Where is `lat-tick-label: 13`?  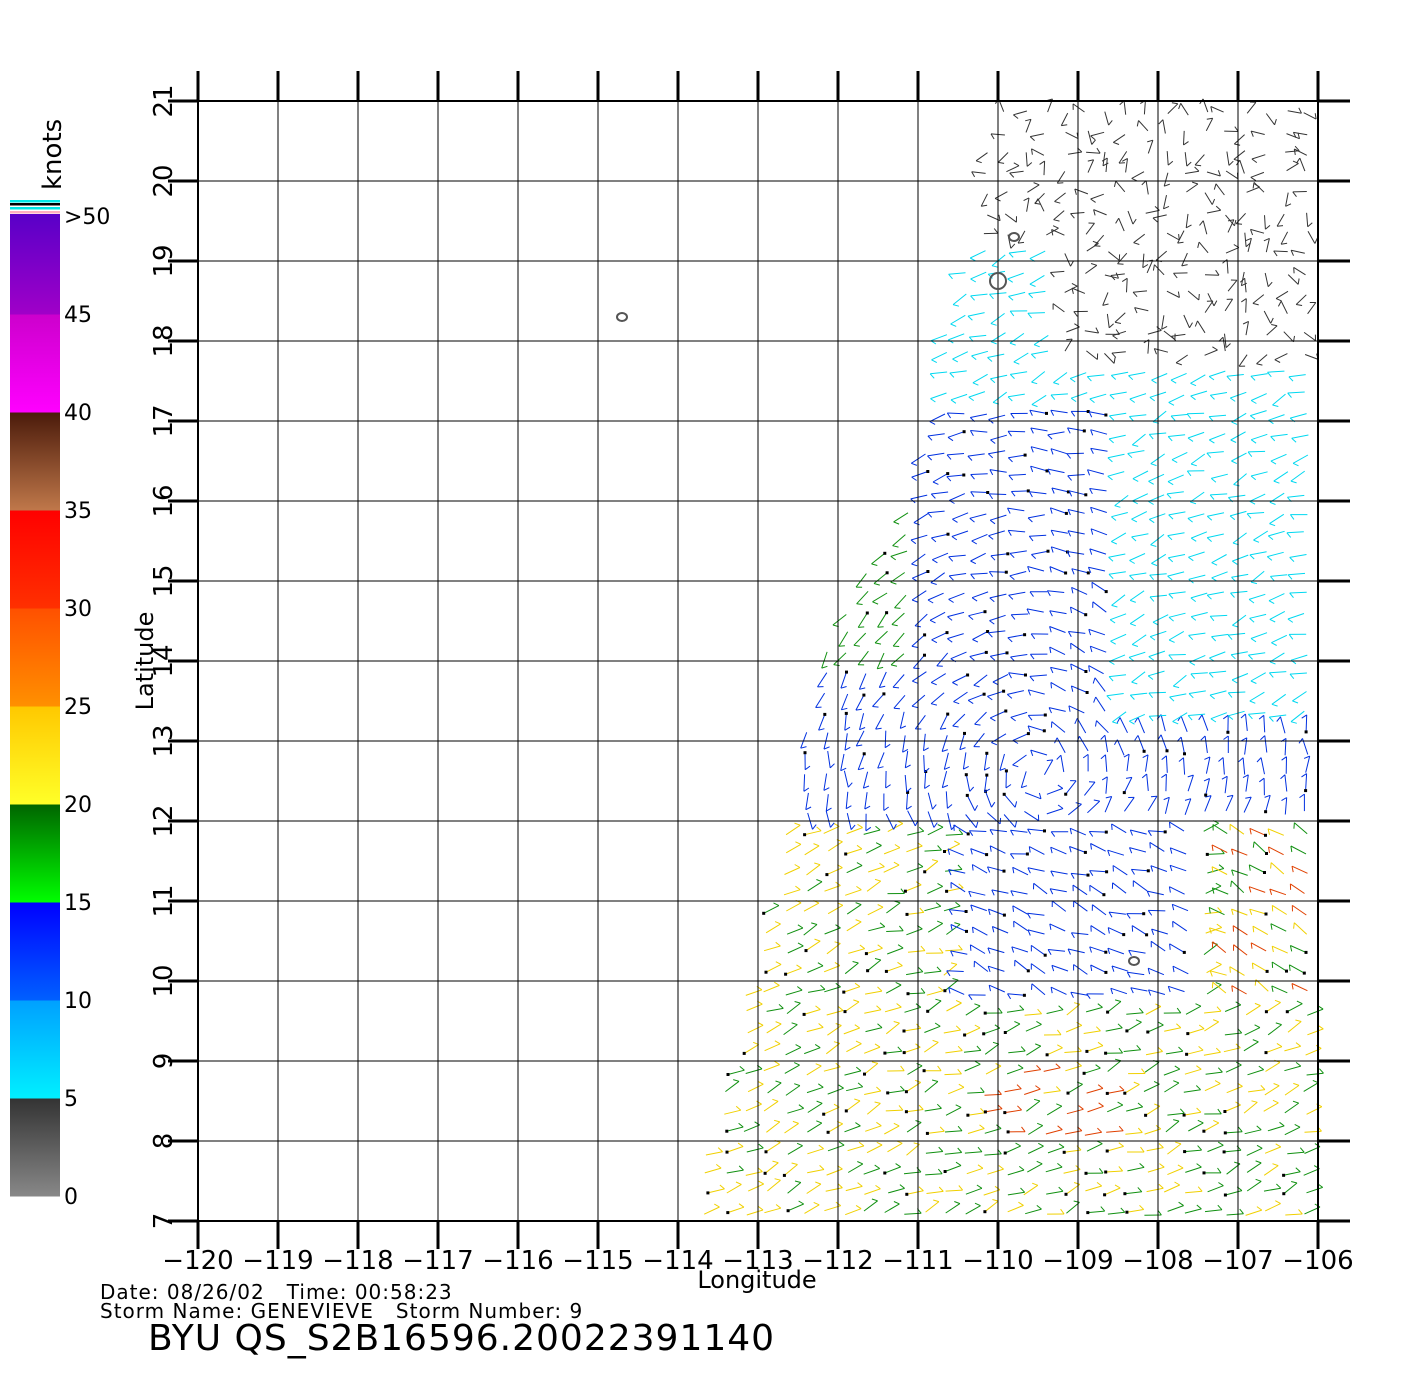
lat-tick-label: 13 is located at coordinates (164, 740).